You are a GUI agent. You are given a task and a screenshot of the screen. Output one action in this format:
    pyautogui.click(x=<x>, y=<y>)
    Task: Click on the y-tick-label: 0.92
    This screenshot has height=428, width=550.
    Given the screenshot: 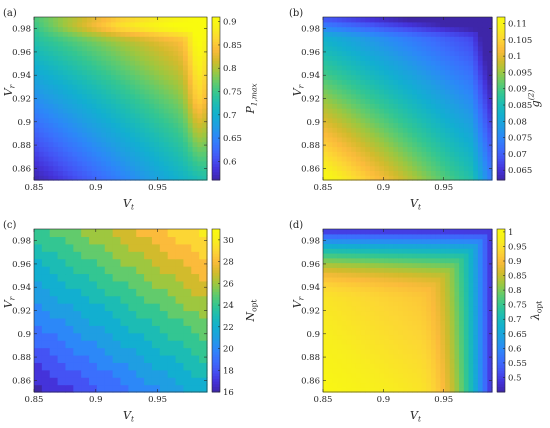 What is the action you would take?
    pyautogui.click(x=310, y=100)
    